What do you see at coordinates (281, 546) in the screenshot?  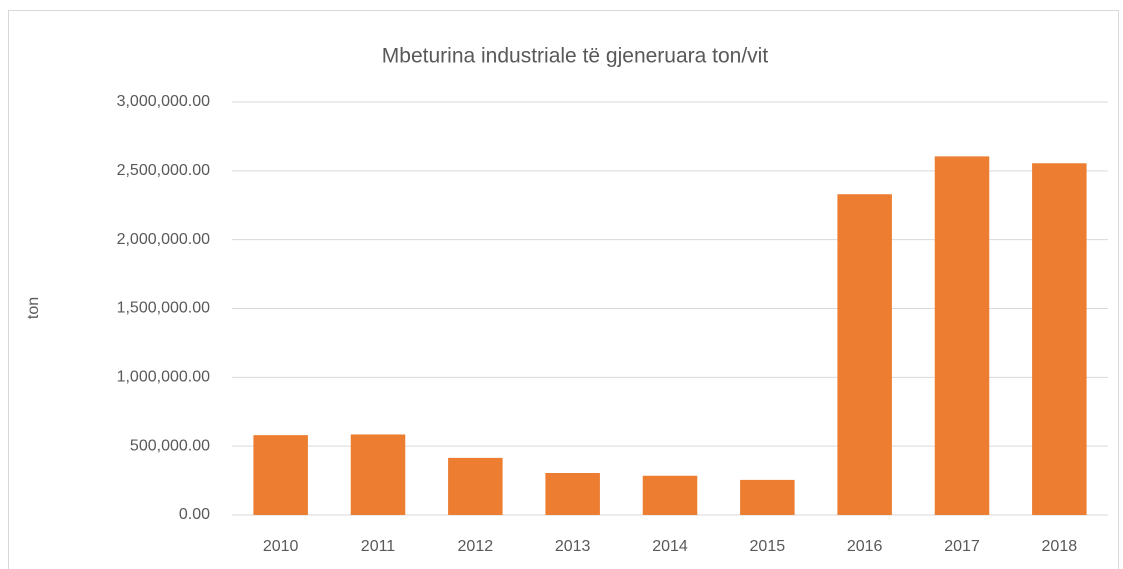 I see `x-tick-label: 2010` at bounding box center [281, 546].